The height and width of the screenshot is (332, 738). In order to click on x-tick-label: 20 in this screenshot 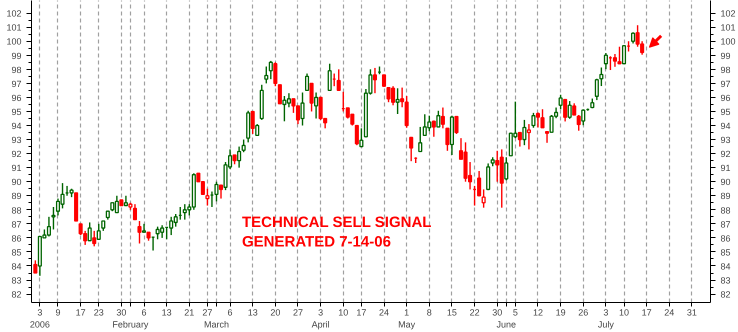, I will do `click(275, 313)`.